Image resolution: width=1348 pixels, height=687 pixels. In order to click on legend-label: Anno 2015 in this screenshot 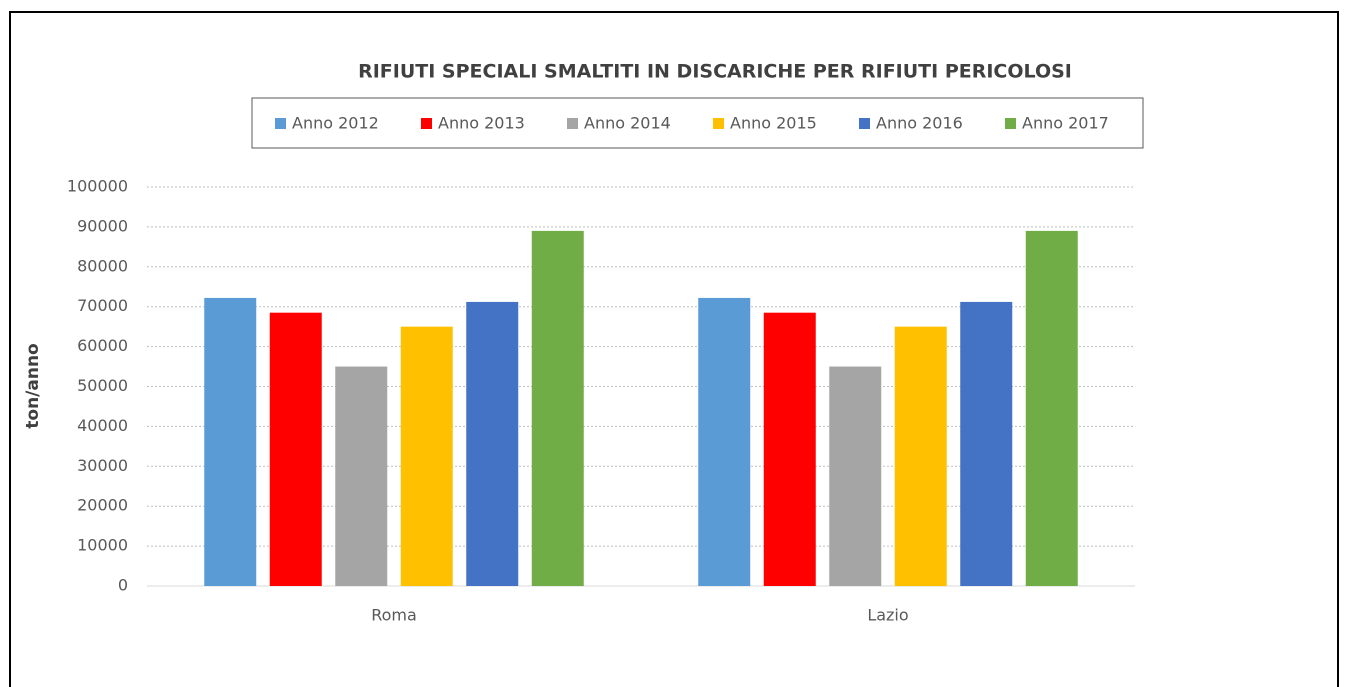, I will do `click(773, 123)`.